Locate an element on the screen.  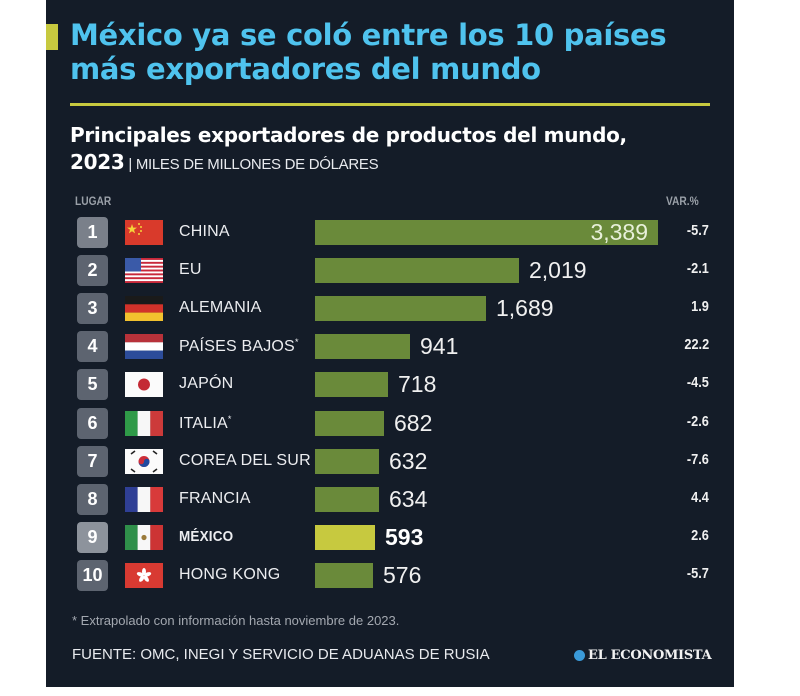
var-pct: 2.6 is located at coordinates (700, 535).